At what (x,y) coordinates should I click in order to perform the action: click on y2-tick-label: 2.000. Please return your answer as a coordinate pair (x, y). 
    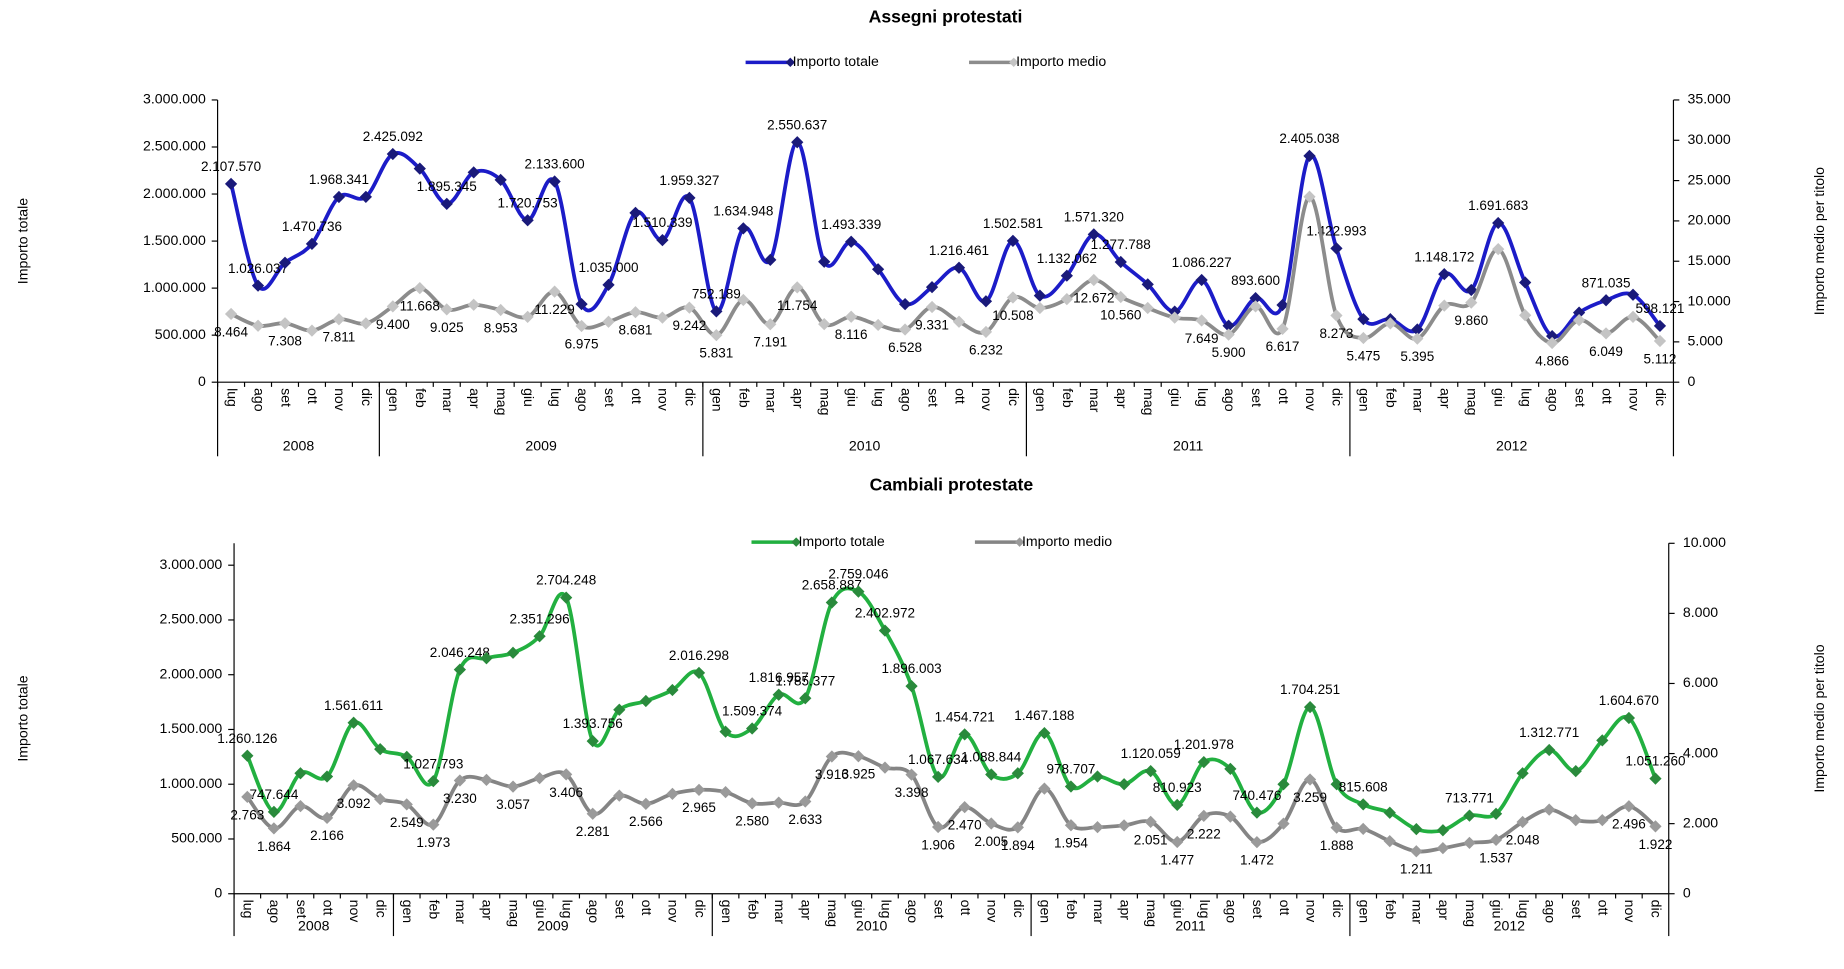
    Looking at the image, I should click on (1700, 822).